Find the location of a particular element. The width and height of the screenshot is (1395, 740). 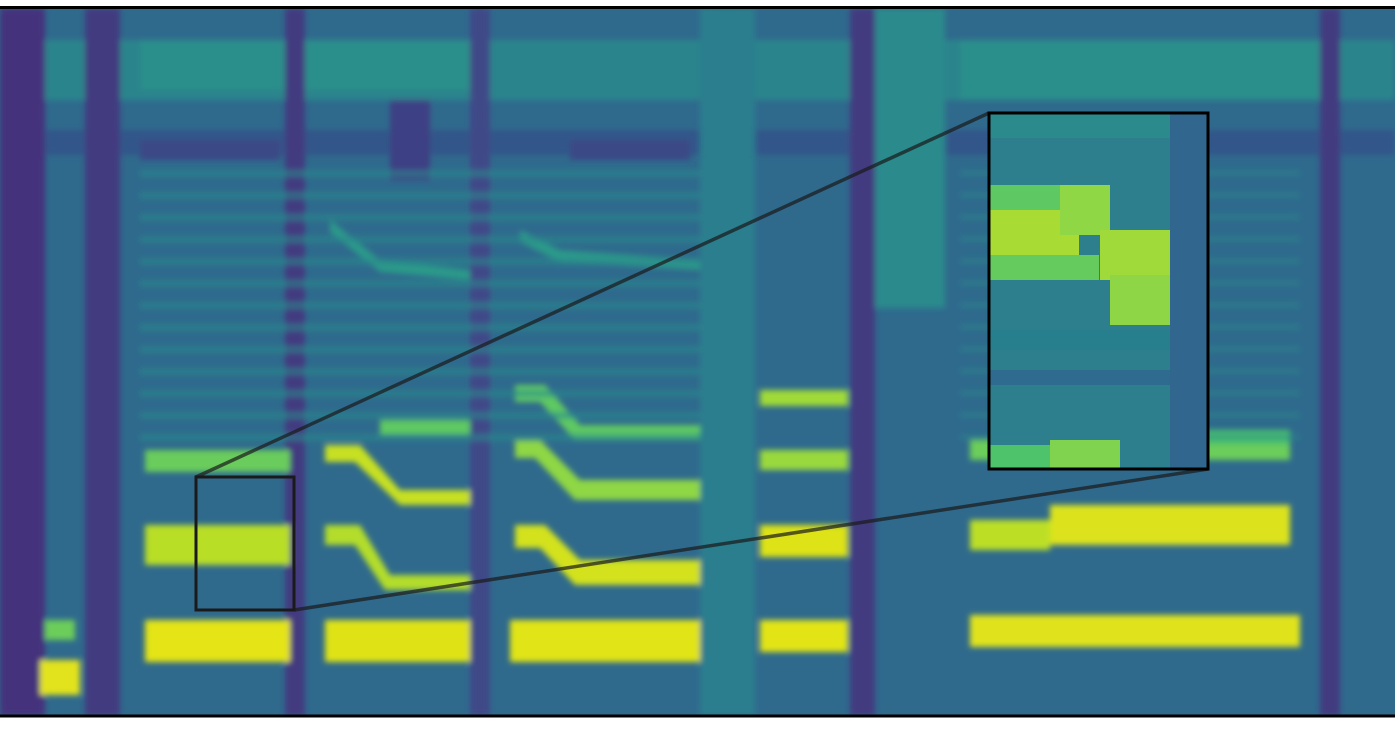

zoom-connector is located at coordinates (751, 539).